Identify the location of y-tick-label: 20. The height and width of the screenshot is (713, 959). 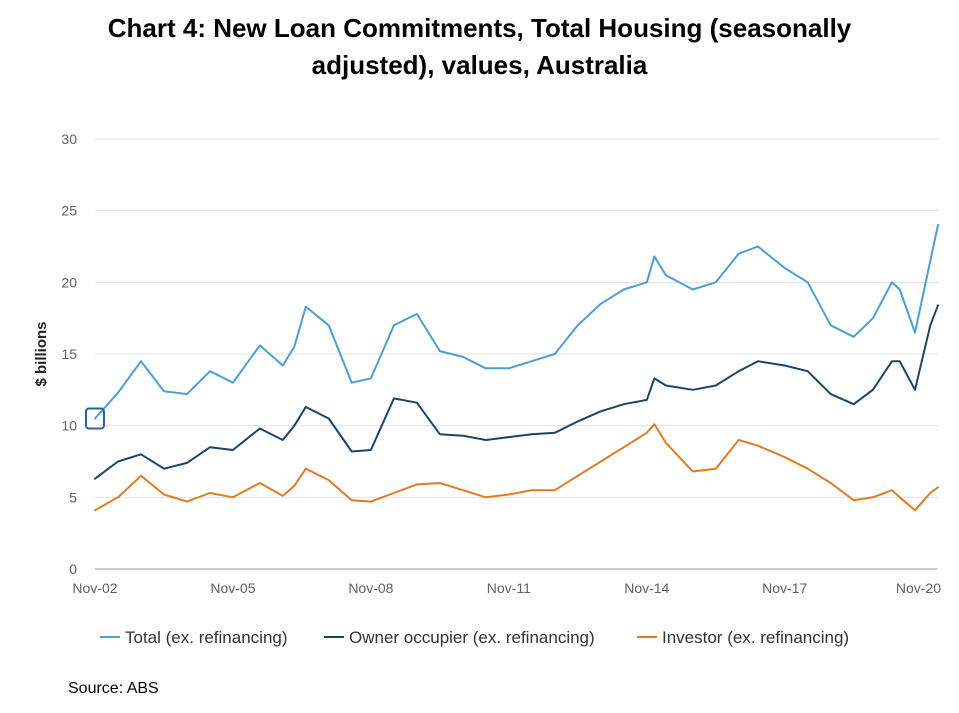
(69, 282).